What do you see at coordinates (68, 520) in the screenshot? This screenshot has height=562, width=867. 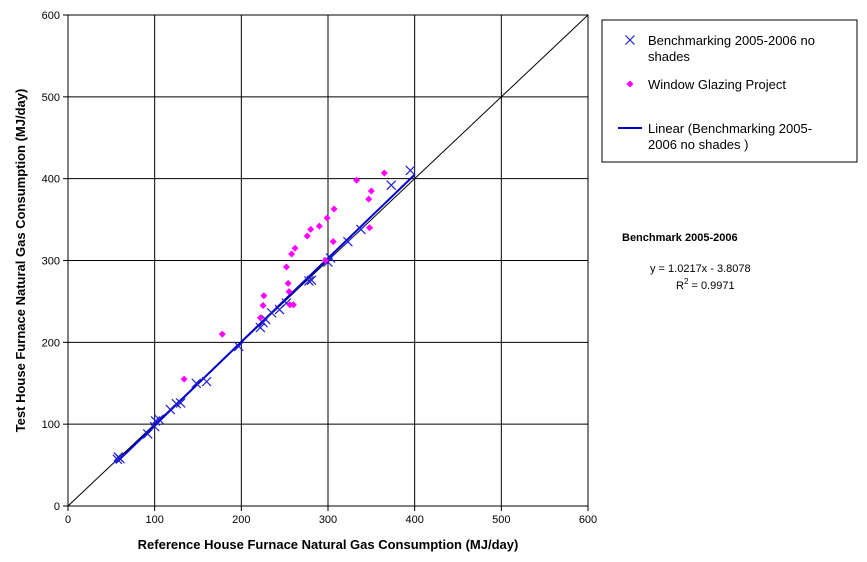 I see `x-tick-label: 0` at bounding box center [68, 520].